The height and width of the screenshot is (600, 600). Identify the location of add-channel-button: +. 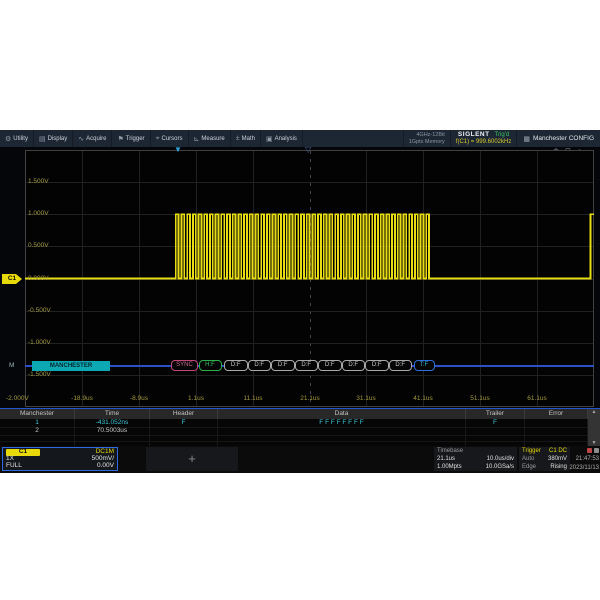
(192, 459).